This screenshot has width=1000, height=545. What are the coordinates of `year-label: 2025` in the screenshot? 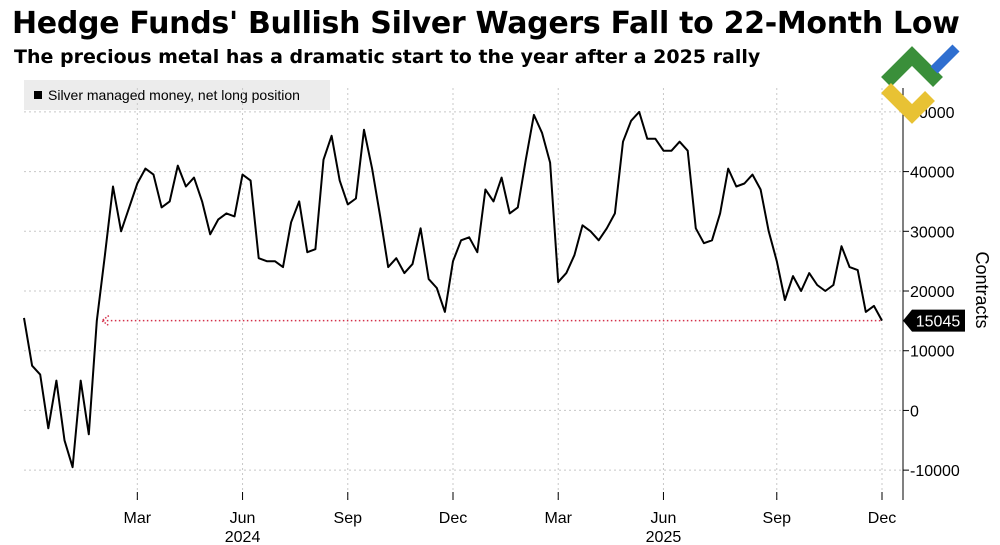 It's located at (664, 537).